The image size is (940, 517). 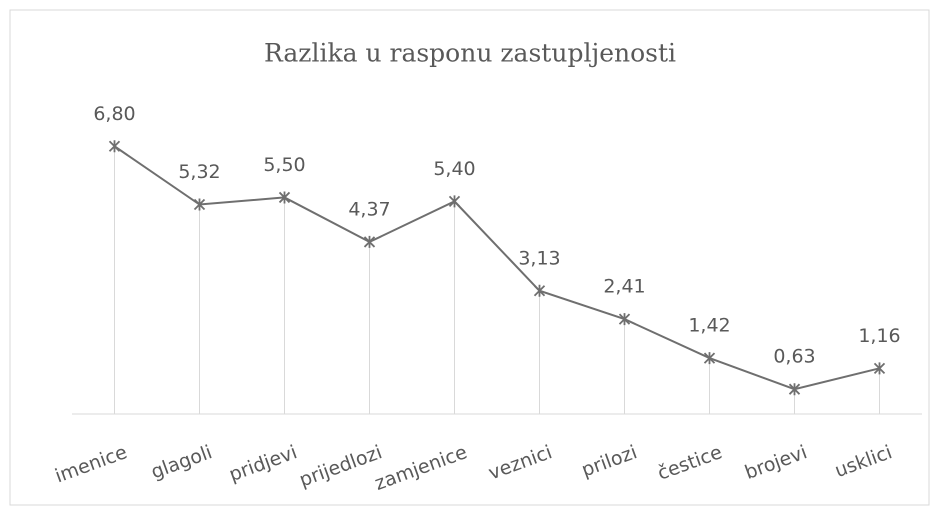 I want to click on value-label: 6,80, so click(x=114, y=114).